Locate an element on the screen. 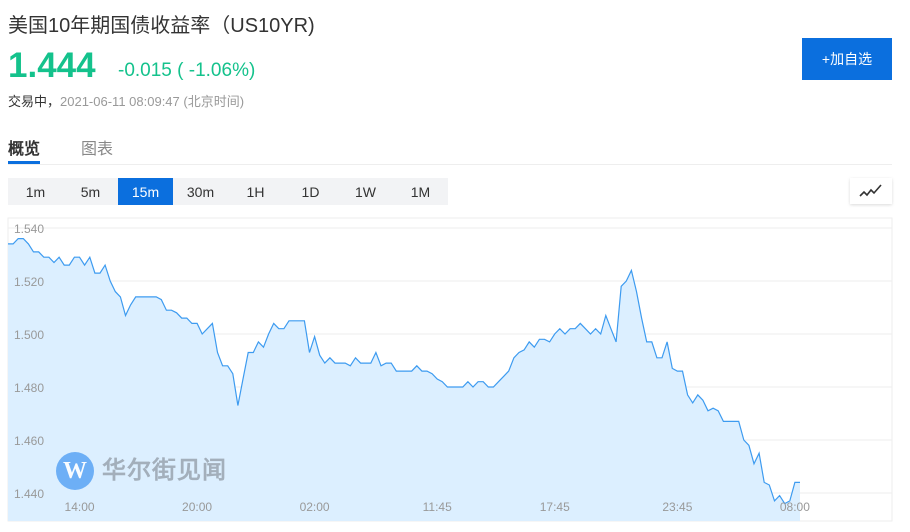 The width and height of the screenshot is (910, 532). tab-overview: 概览 is located at coordinates (24, 149).